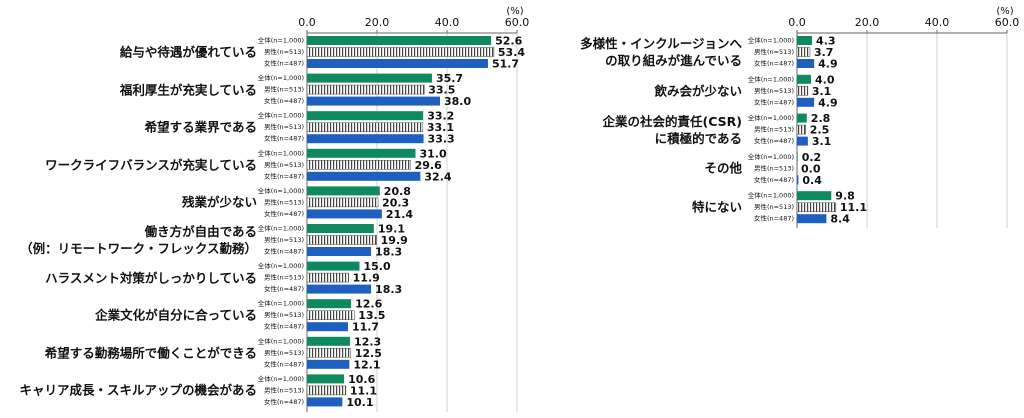 The width and height of the screenshot is (1024, 418). What do you see at coordinates (359, 402) in the screenshot?
I see `value-label: 10.1` at bounding box center [359, 402].